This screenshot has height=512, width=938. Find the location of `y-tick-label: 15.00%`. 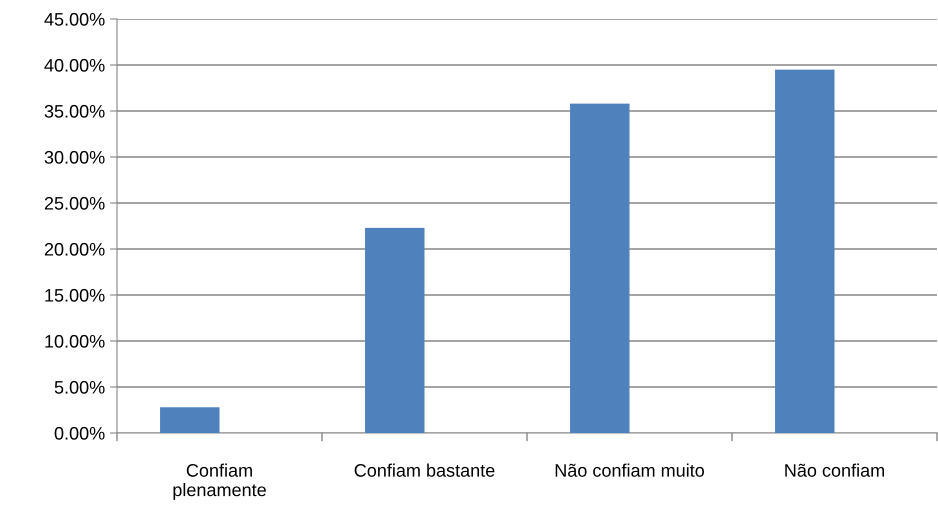

y-tick-label: 15.00% is located at coordinates (75, 295).